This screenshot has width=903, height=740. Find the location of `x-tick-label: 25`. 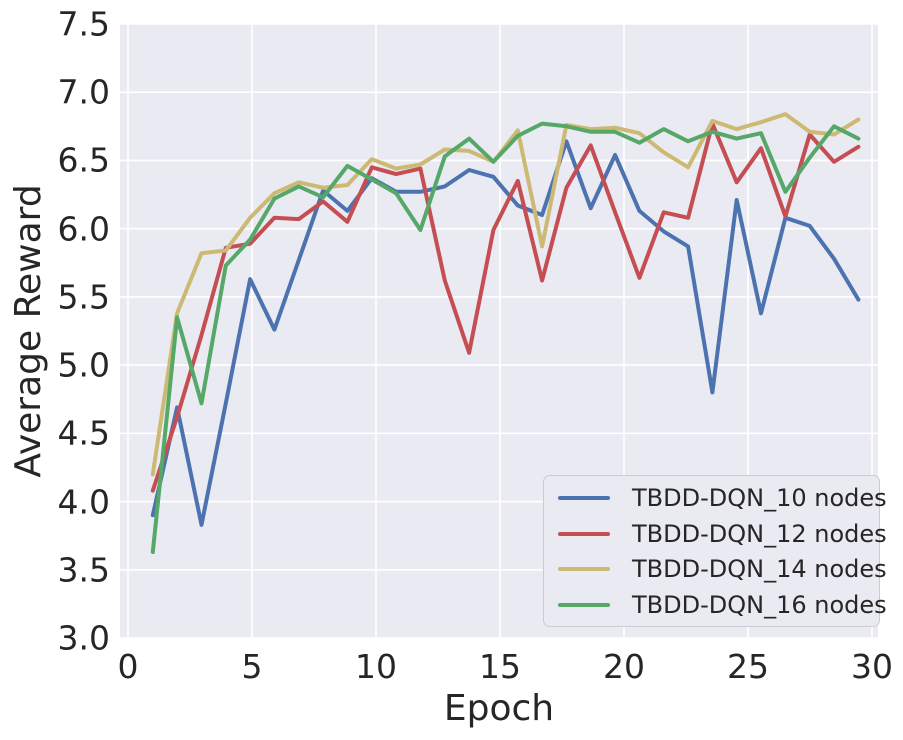

x-tick-label: 25 is located at coordinates (748, 666).